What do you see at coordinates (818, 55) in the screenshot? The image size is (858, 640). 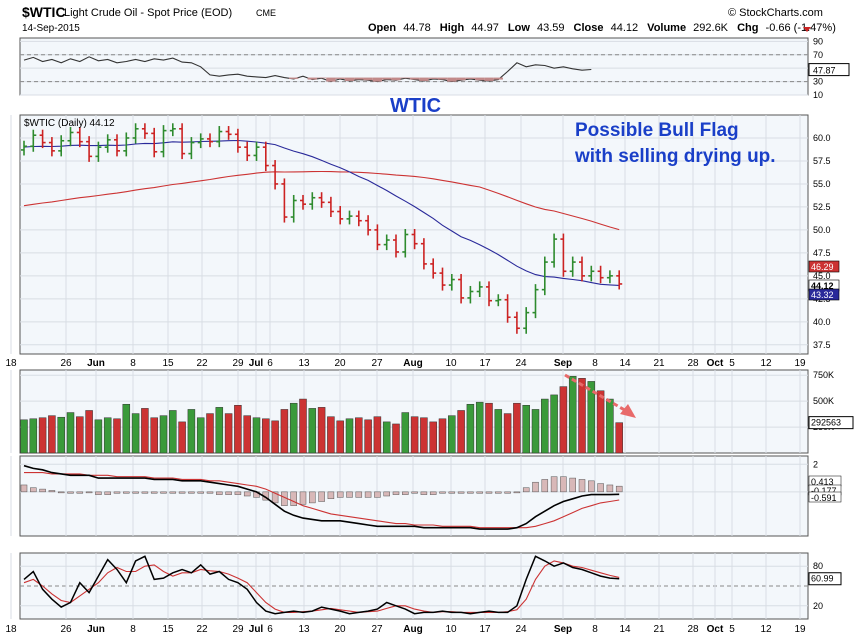 I see `rsi-tick-label: 70` at bounding box center [818, 55].